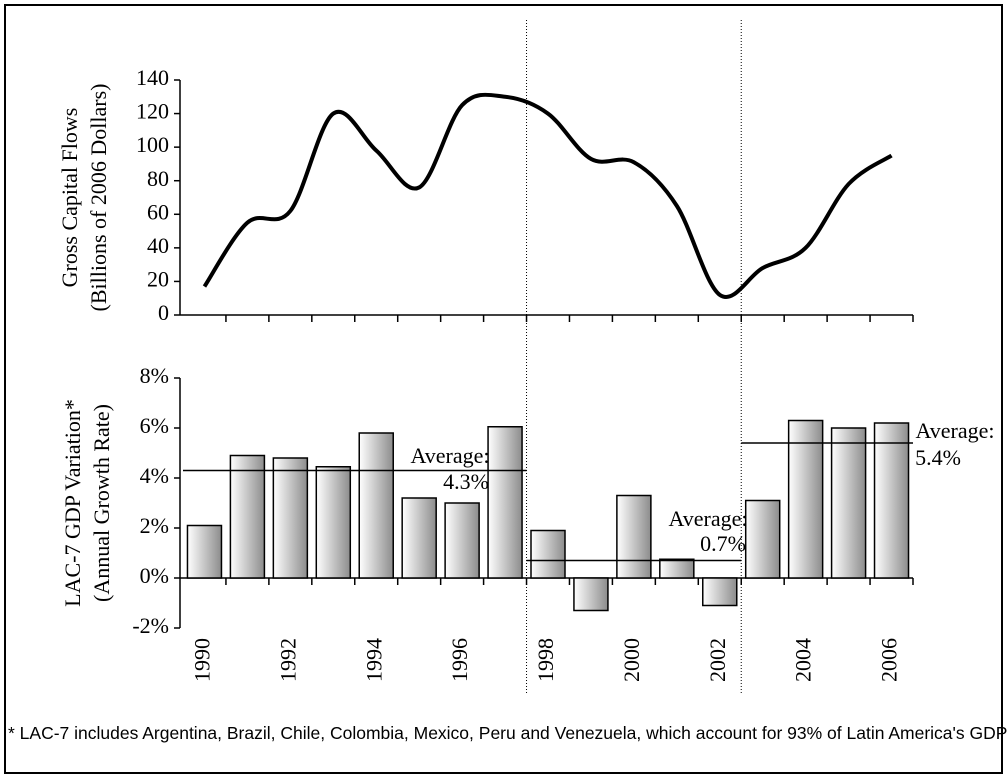 This screenshot has height=780, width=1008. What do you see at coordinates (150, 625) in the screenshot?
I see `y-tick-label: -2%` at bounding box center [150, 625].